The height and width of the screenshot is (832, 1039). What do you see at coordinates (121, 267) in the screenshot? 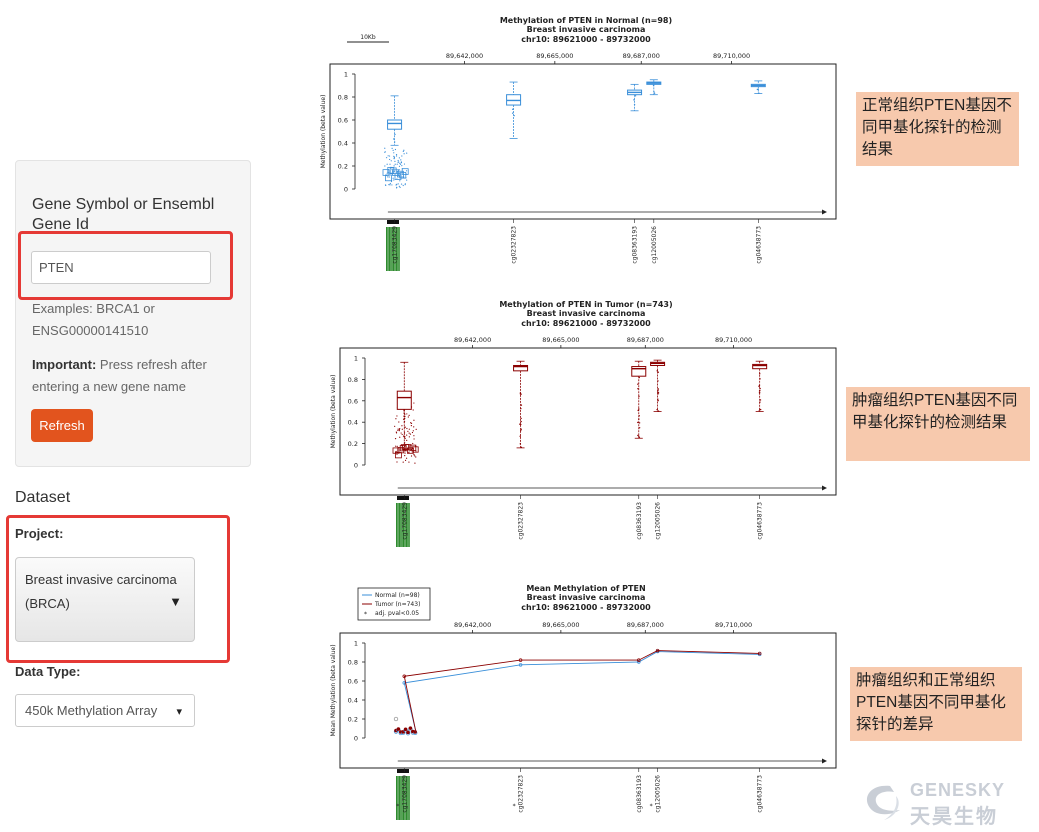
I see `gene-symbol-input` at bounding box center [121, 267].